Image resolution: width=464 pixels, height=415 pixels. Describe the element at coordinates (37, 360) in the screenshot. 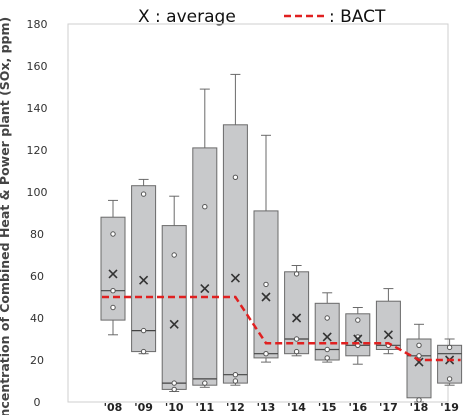

I see `y-tick-label: 20` at that location.